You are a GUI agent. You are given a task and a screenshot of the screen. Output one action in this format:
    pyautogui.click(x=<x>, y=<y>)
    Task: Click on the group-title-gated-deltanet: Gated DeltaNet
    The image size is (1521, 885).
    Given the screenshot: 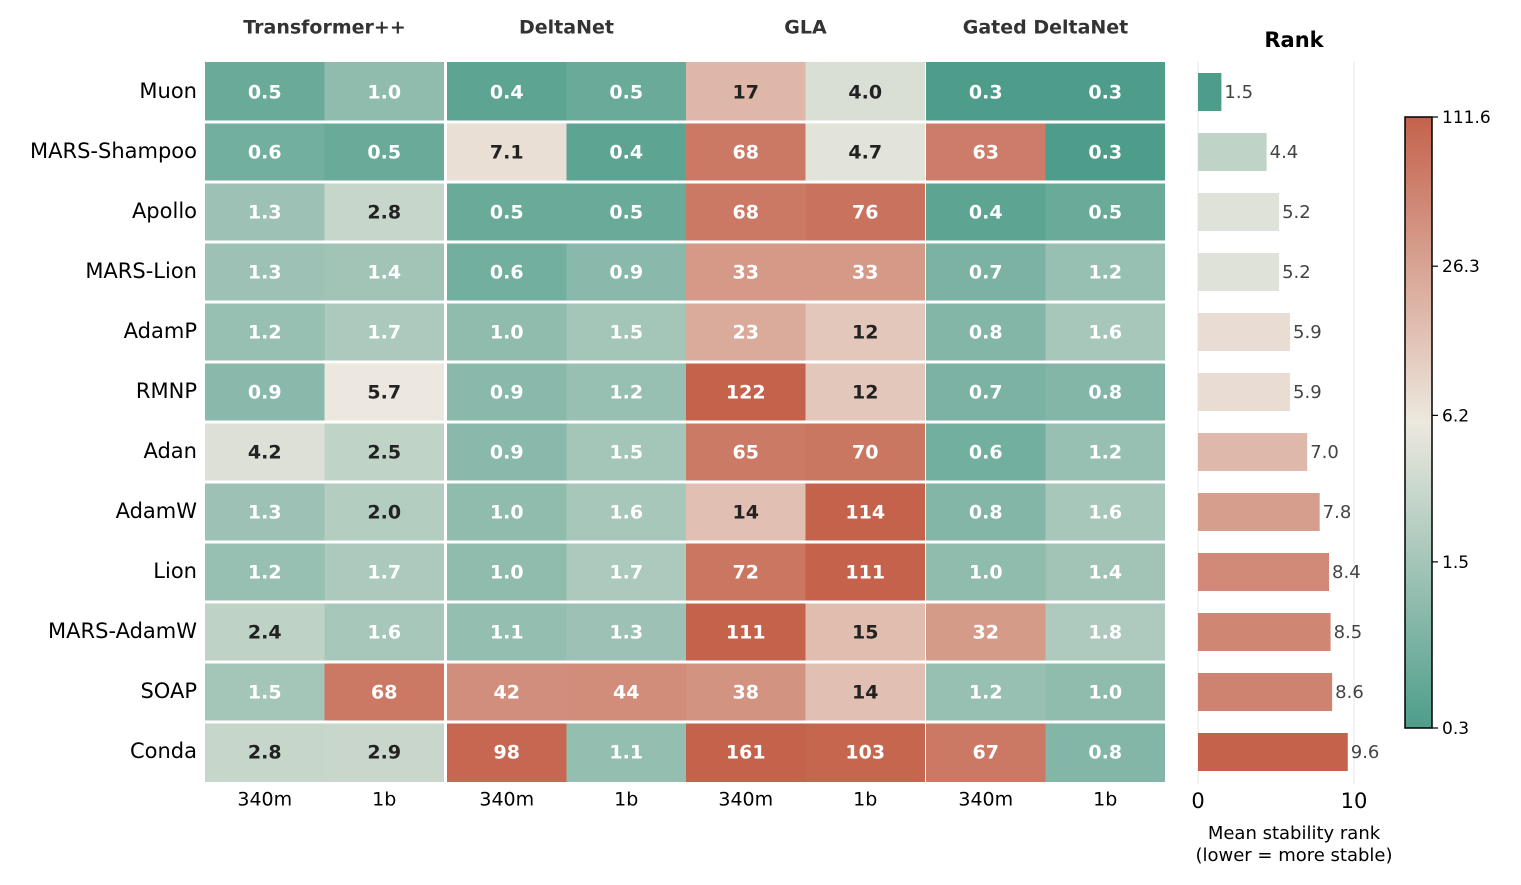 What is the action you would take?
    pyautogui.click(x=1046, y=28)
    